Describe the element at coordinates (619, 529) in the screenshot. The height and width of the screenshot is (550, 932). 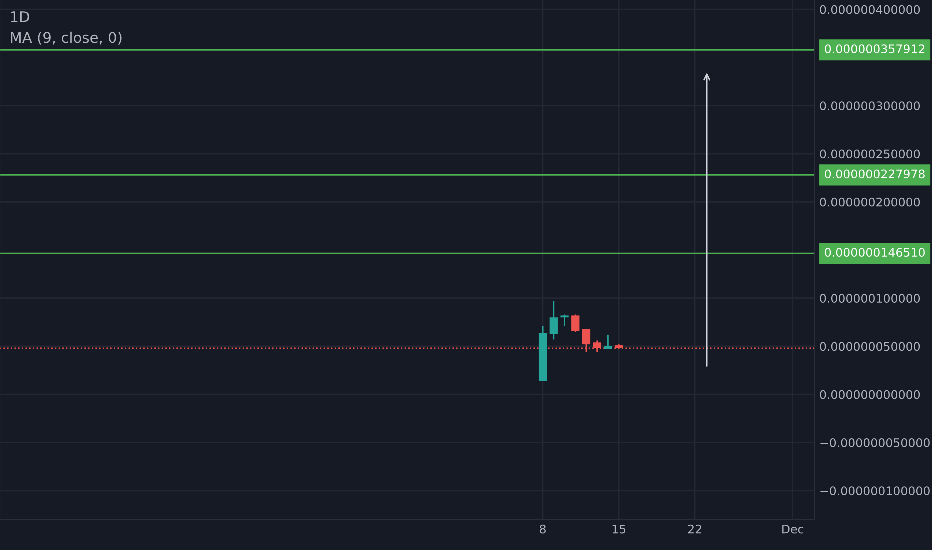
I see `x-tick-label: 15` at that location.